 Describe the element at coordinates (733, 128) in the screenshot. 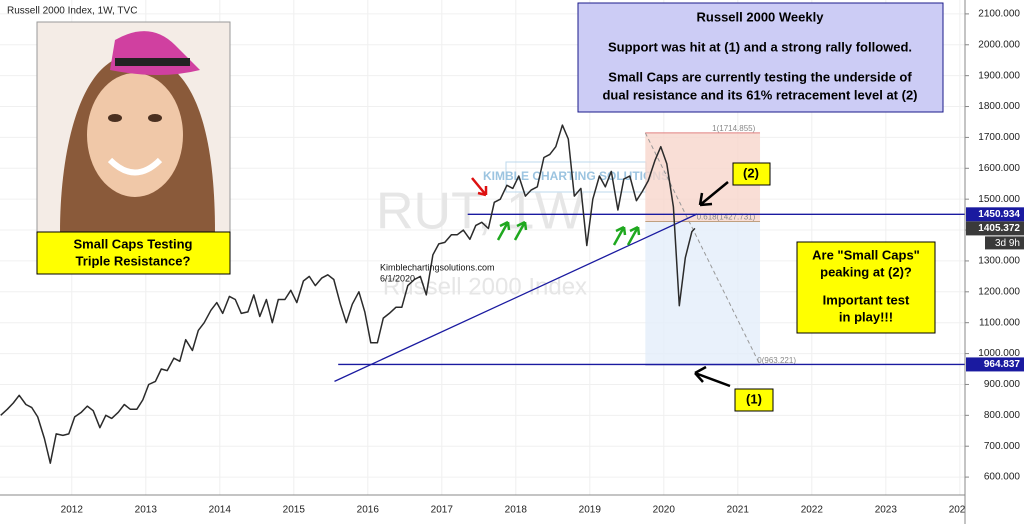

I see `fib-label: 1(1714.855)` at that location.